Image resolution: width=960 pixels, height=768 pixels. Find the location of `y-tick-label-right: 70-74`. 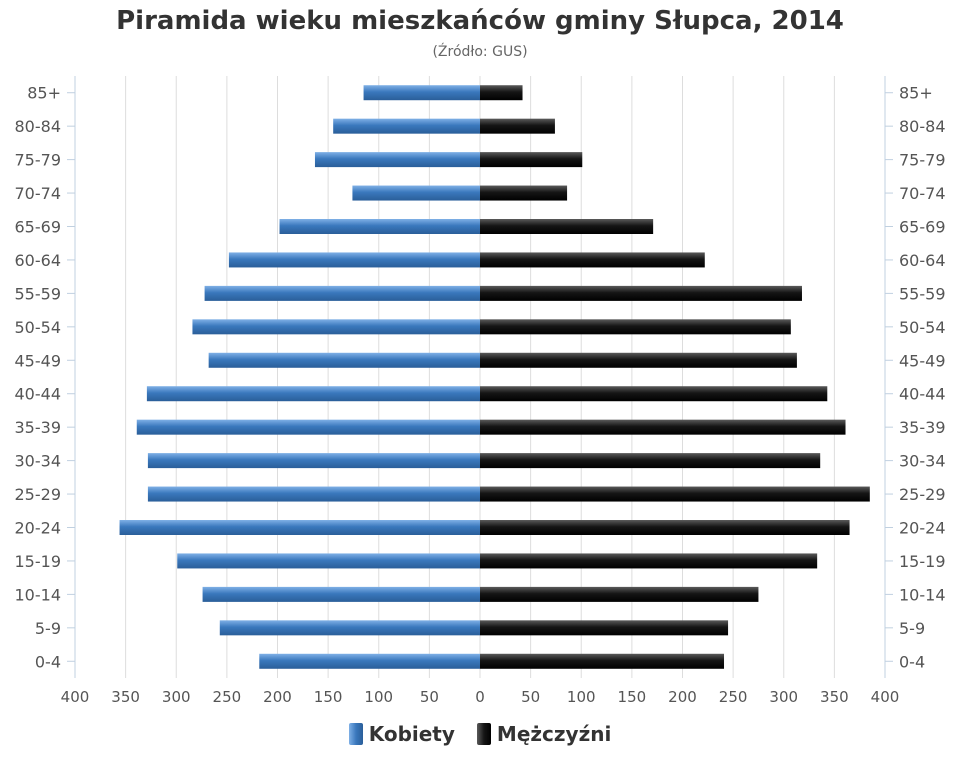

y-tick-label-right: 70-74 is located at coordinates (922, 193).